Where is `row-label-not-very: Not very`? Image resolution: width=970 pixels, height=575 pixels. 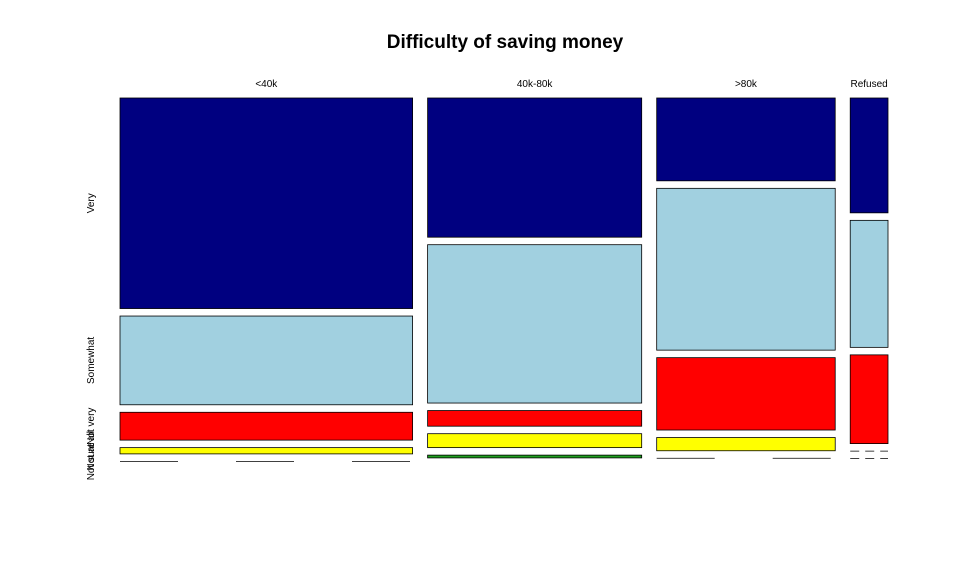 row-label-not-very: Not very is located at coordinates (91, 426).